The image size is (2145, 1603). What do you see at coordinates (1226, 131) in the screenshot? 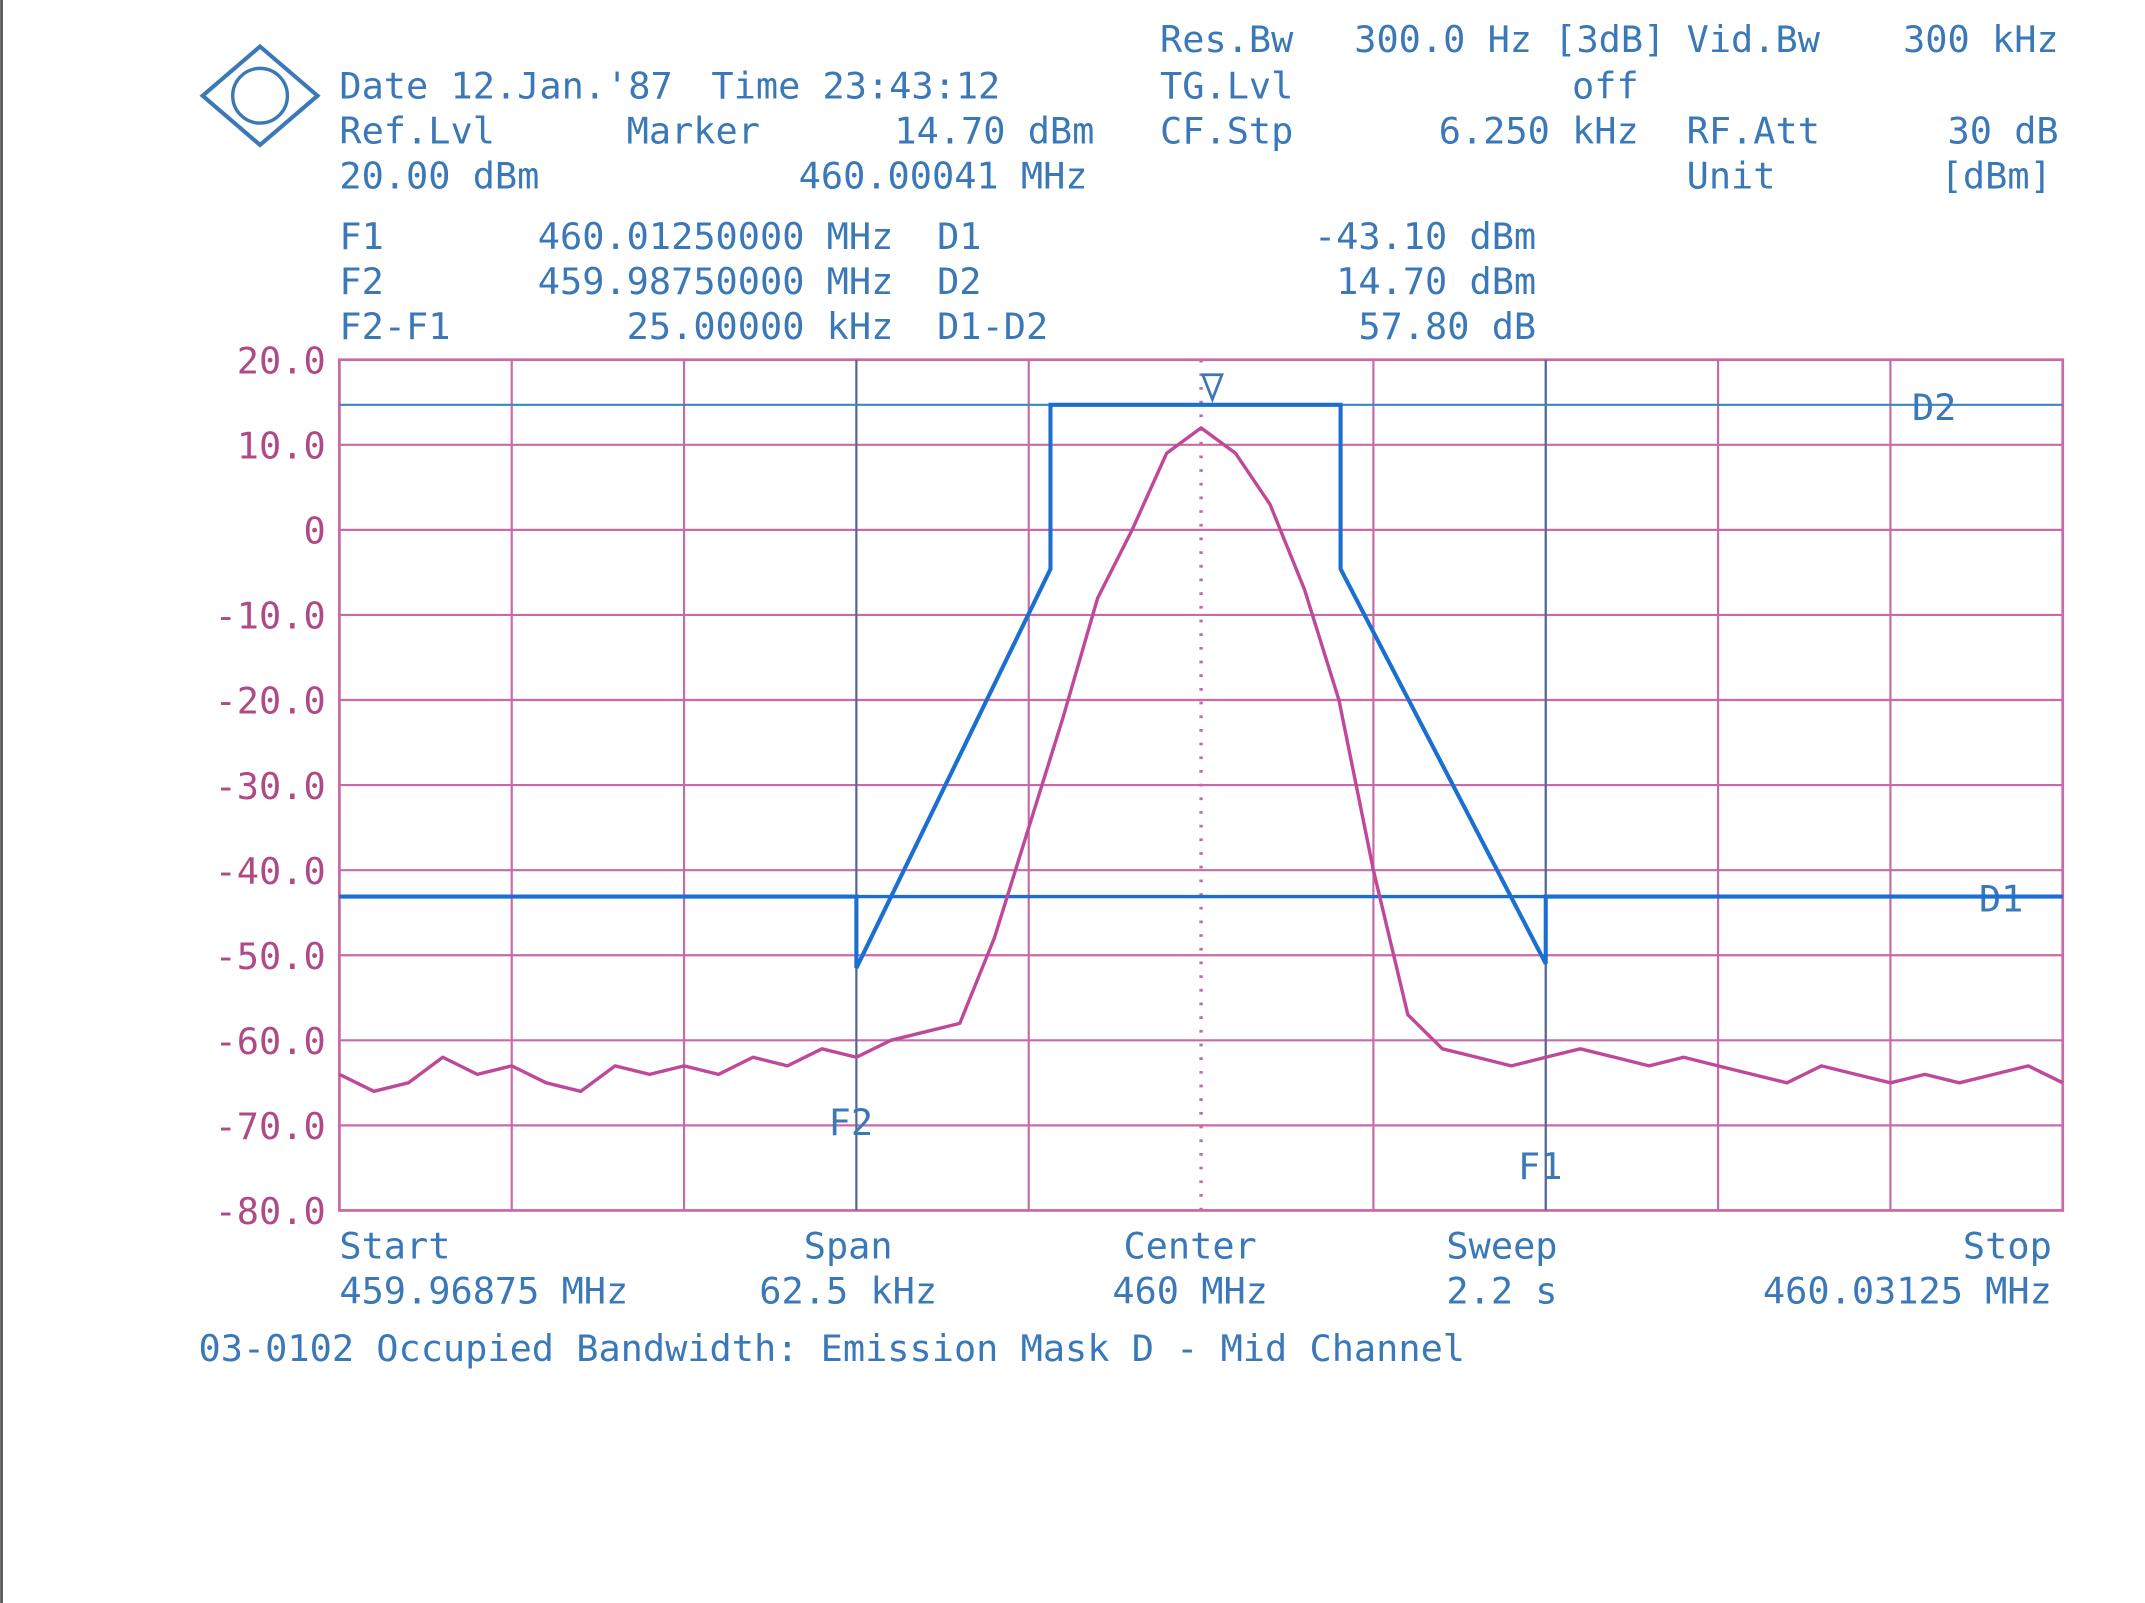
I see `header-text: CF.Stp` at bounding box center [1226, 131].